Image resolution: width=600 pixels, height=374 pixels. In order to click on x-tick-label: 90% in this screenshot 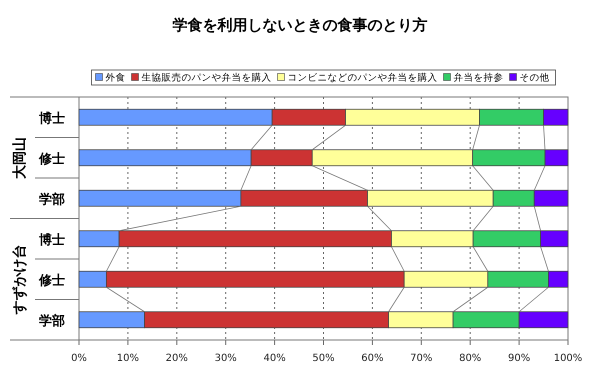, I will do `click(519, 358)`.